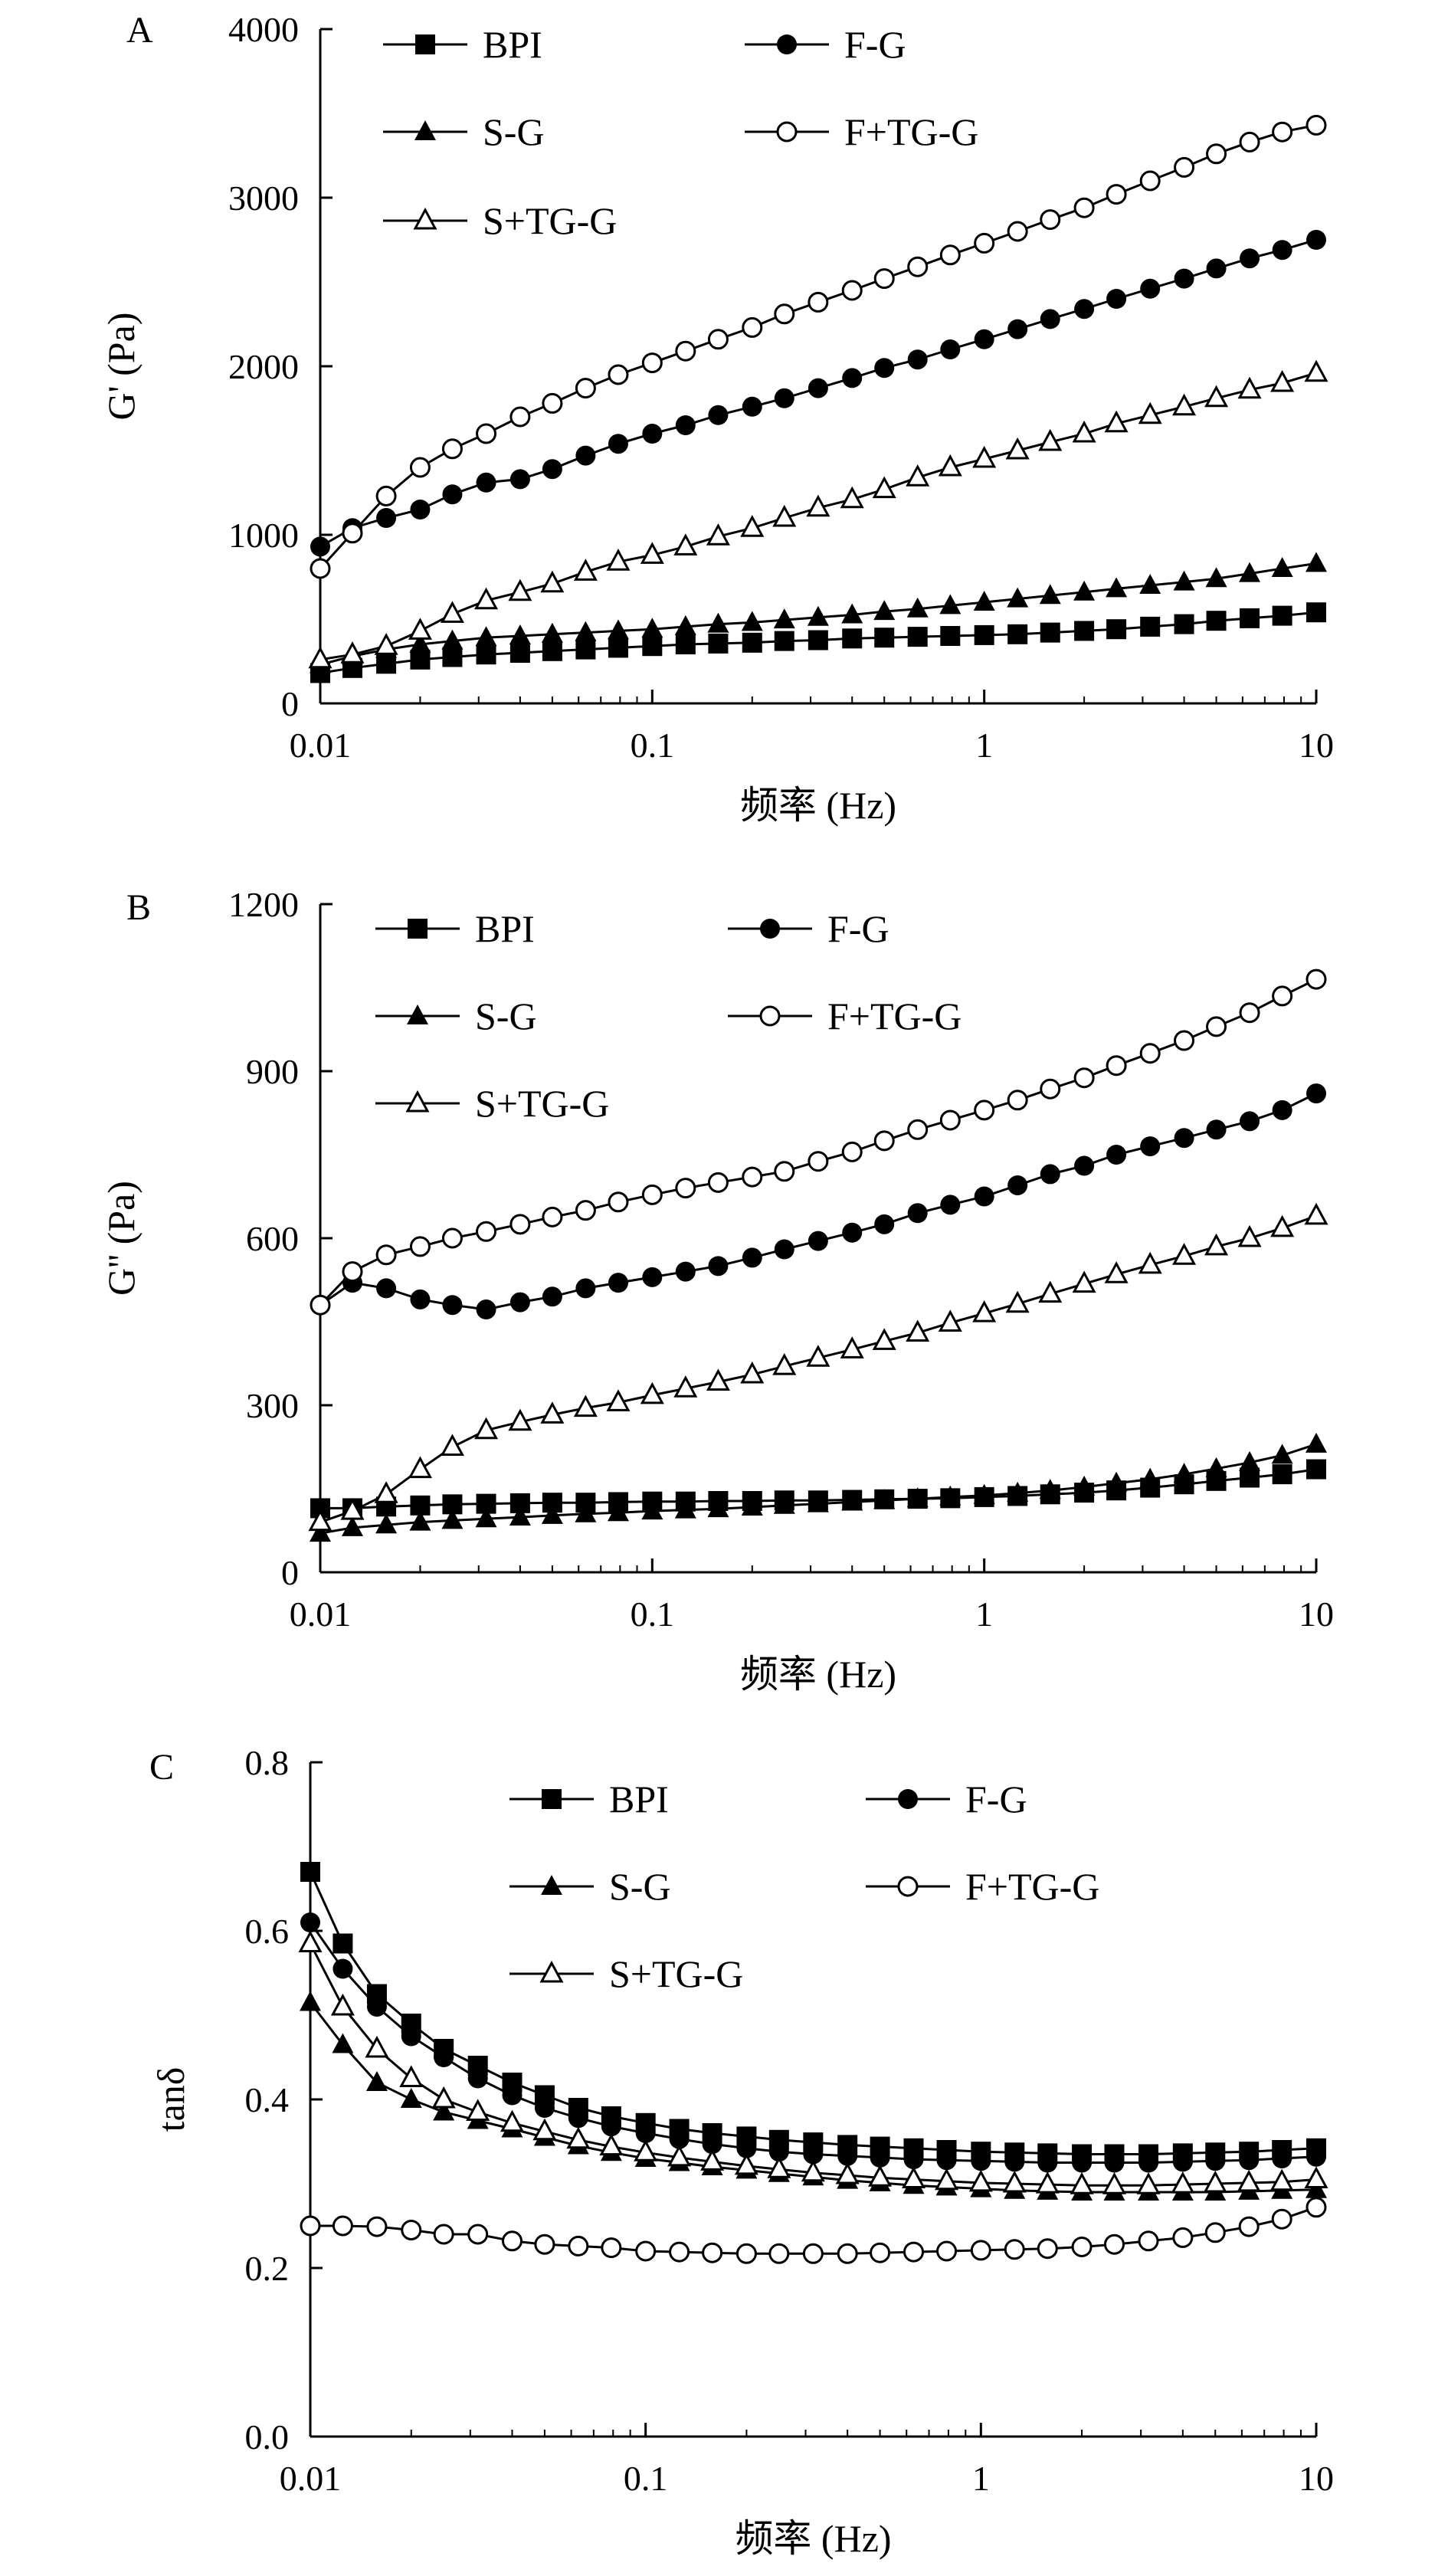  Describe the element at coordinates (640, 1887) in the screenshot. I see `legend-label-s-g: S-G` at that location.